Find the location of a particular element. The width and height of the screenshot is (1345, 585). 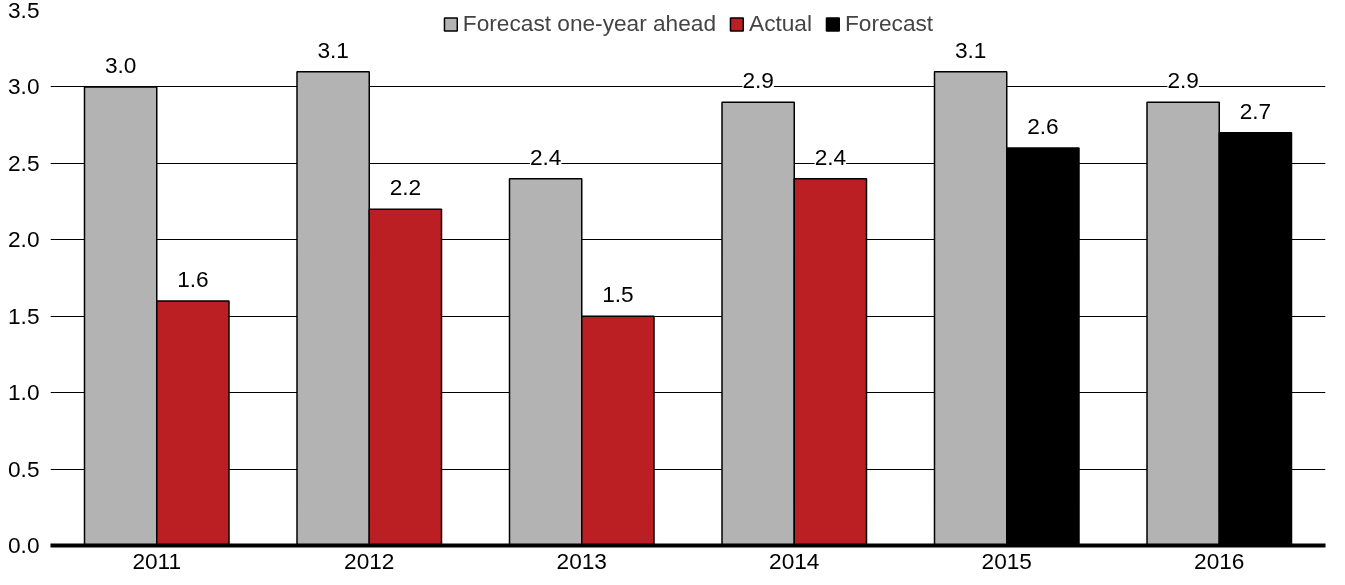

y-tick-label: 0.0 is located at coordinates (24, 545).